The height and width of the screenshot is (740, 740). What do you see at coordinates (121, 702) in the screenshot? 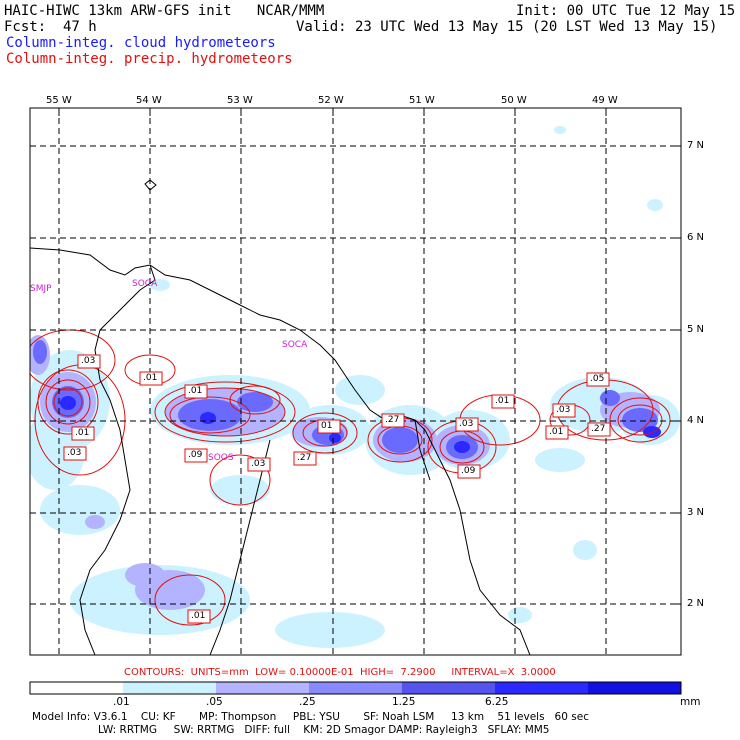
I see `legend-tick: .01` at bounding box center [121, 702].